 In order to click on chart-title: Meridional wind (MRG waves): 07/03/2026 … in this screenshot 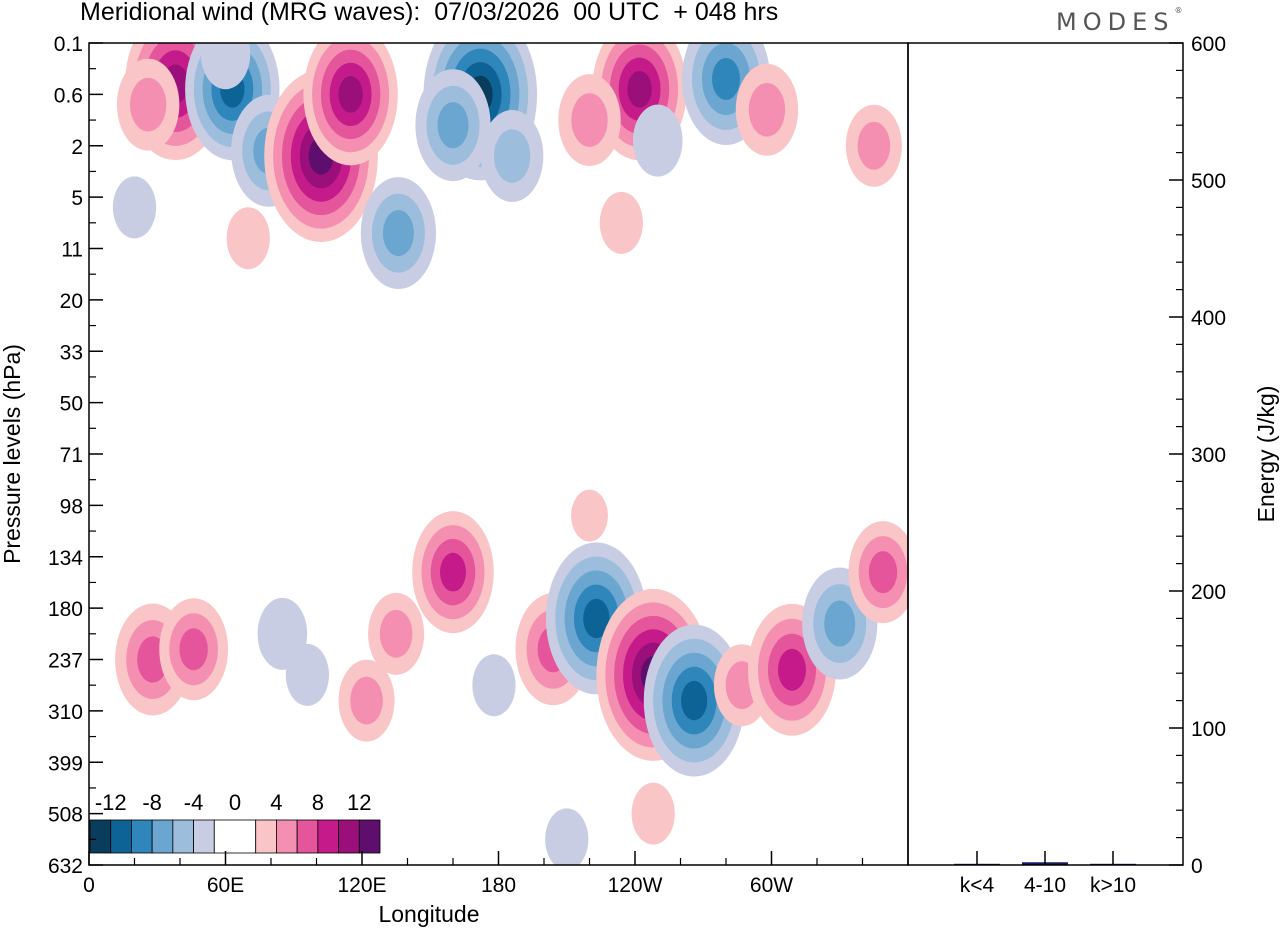, I will do `click(429, 13)`.